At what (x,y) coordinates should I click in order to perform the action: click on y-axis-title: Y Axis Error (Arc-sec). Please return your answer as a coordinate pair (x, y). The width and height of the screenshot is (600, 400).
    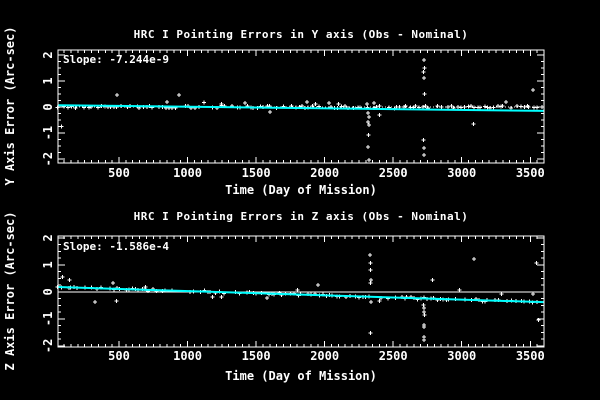
    Looking at the image, I should click on (10, 106).